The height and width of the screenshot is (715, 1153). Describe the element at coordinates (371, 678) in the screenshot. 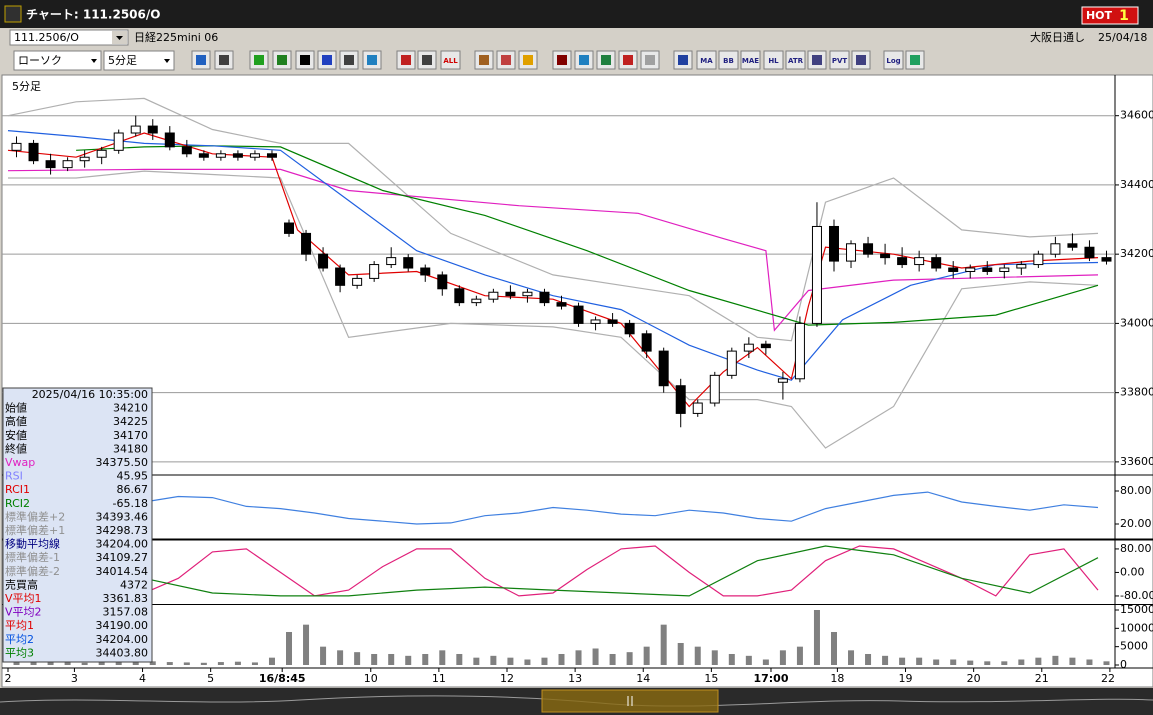

I see `x-tick-label: 10` at that location.